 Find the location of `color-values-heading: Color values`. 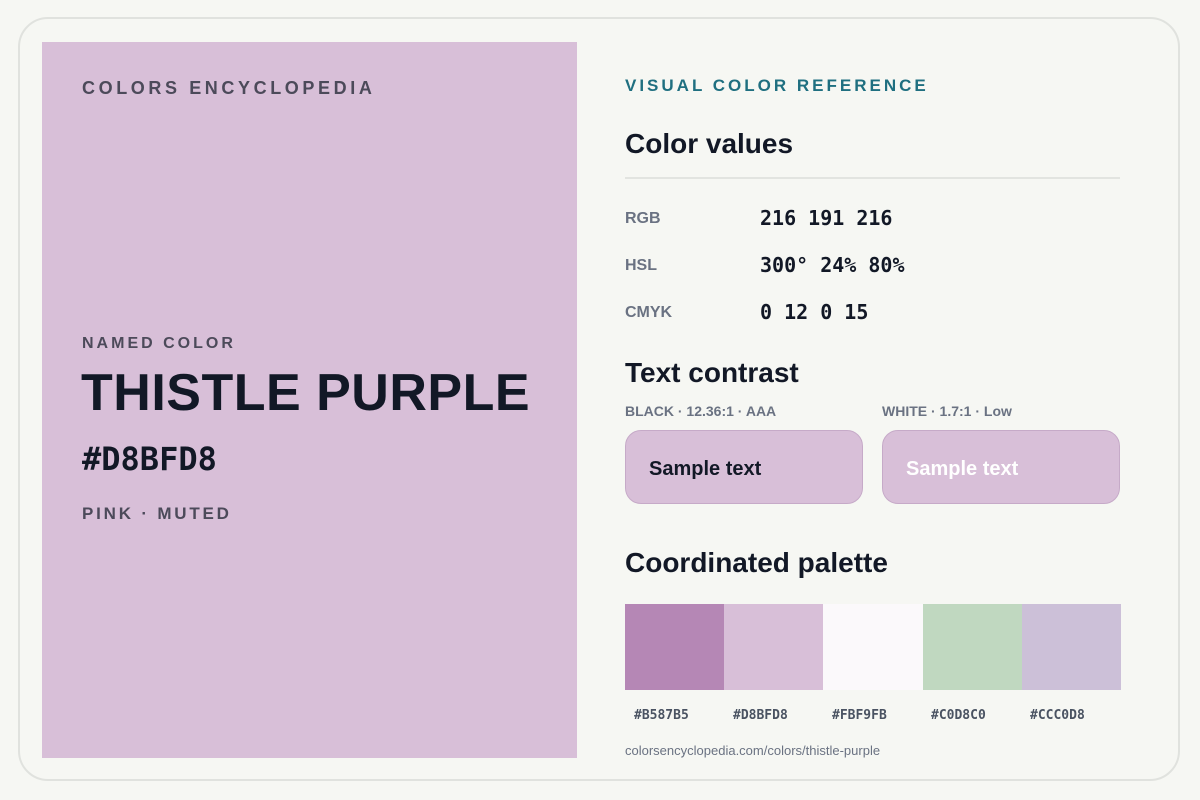

color-values-heading: Color values is located at coordinates (709, 143).